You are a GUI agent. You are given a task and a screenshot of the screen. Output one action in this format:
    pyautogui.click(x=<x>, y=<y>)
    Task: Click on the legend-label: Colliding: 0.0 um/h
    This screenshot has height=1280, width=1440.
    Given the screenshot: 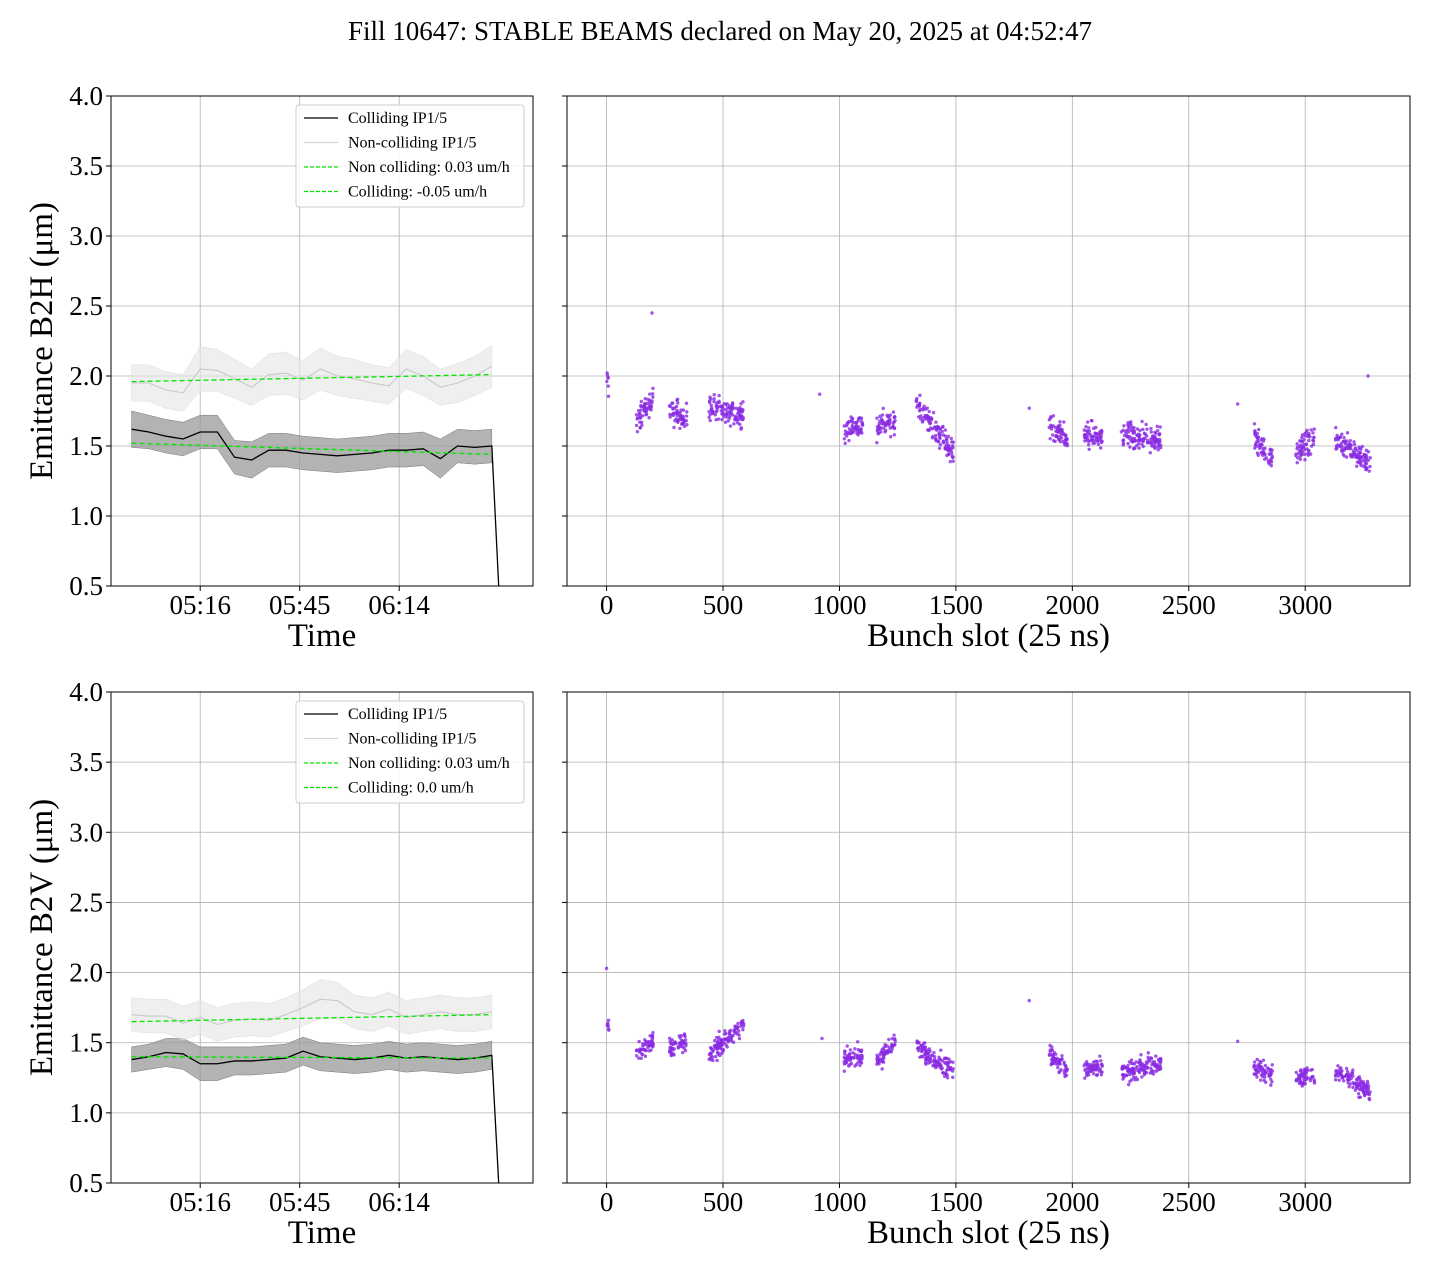 What is the action you would take?
    pyautogui.click(x=411, y=788)
    